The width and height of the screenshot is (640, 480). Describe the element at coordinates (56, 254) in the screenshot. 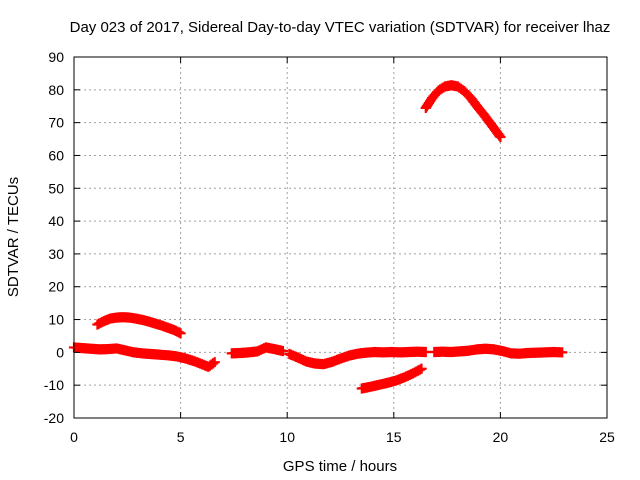

I see `y-tick-label: 30` at that location.